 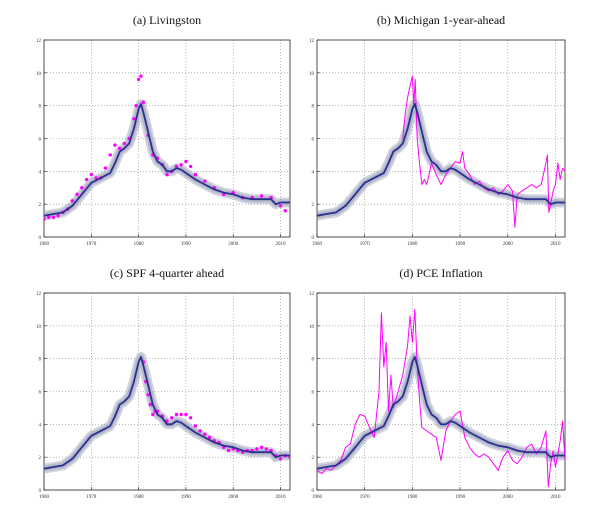 What do you see at coordinates (441, 20) in the screenshot?
I see `panel-title: (b) Michigan 1-year-ahead` at bounding box center [441, 20].